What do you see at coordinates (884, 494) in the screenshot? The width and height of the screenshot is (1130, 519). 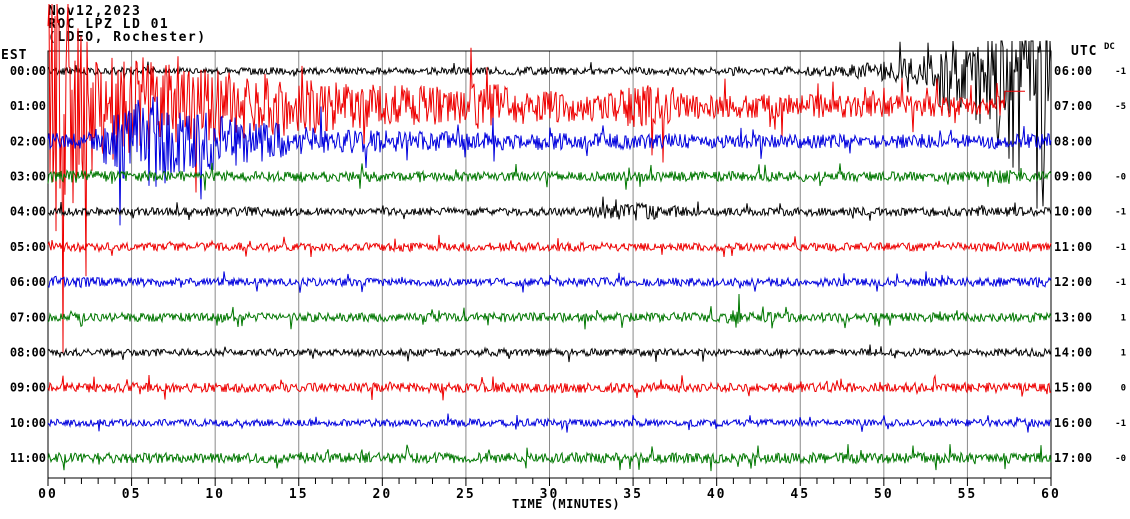 I see `x-tick-label-50: 50` at bounding box center [884, 494].